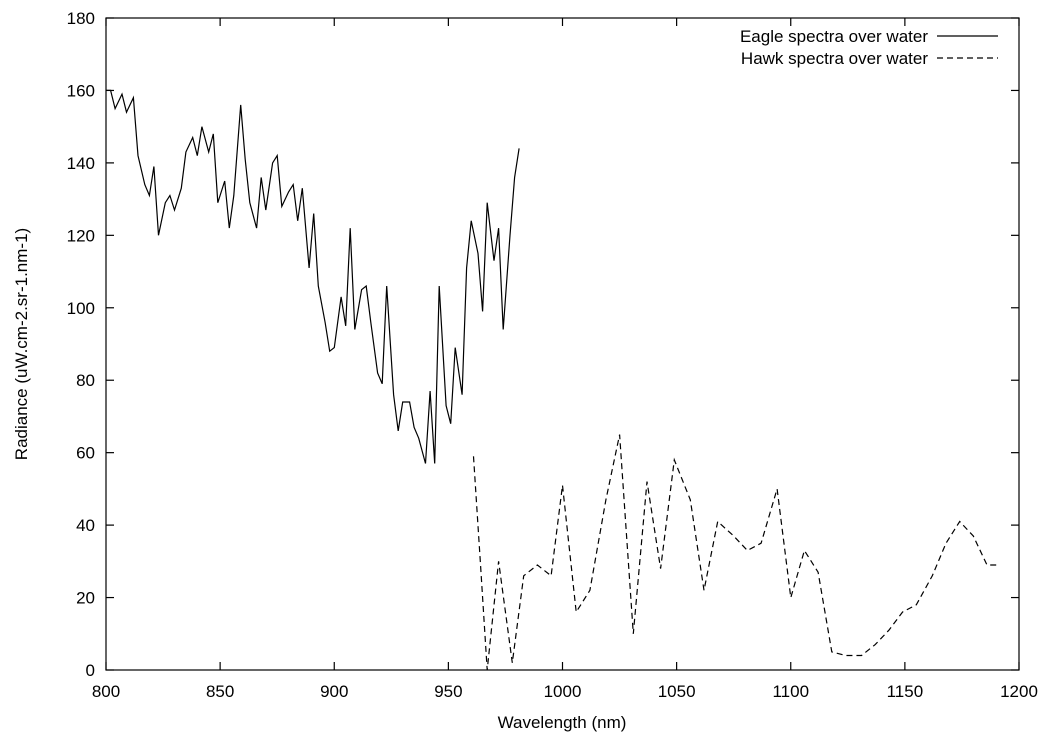 This screenshot has width=1054, height=740. I want to click on x-tick-label: 850, so click(220, 691).